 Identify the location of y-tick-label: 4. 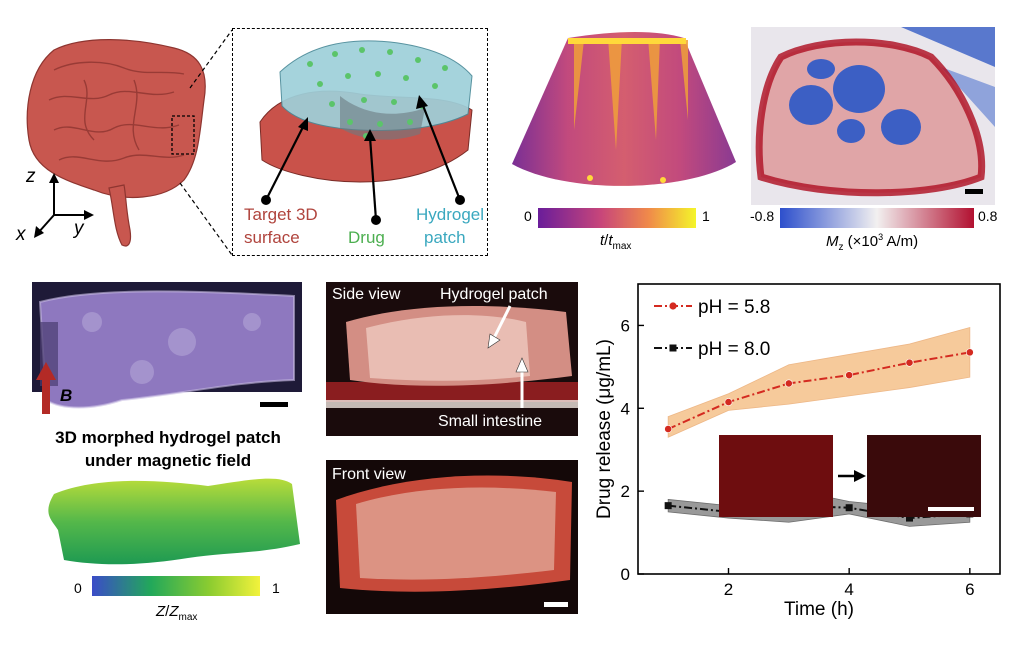
(625, 408).